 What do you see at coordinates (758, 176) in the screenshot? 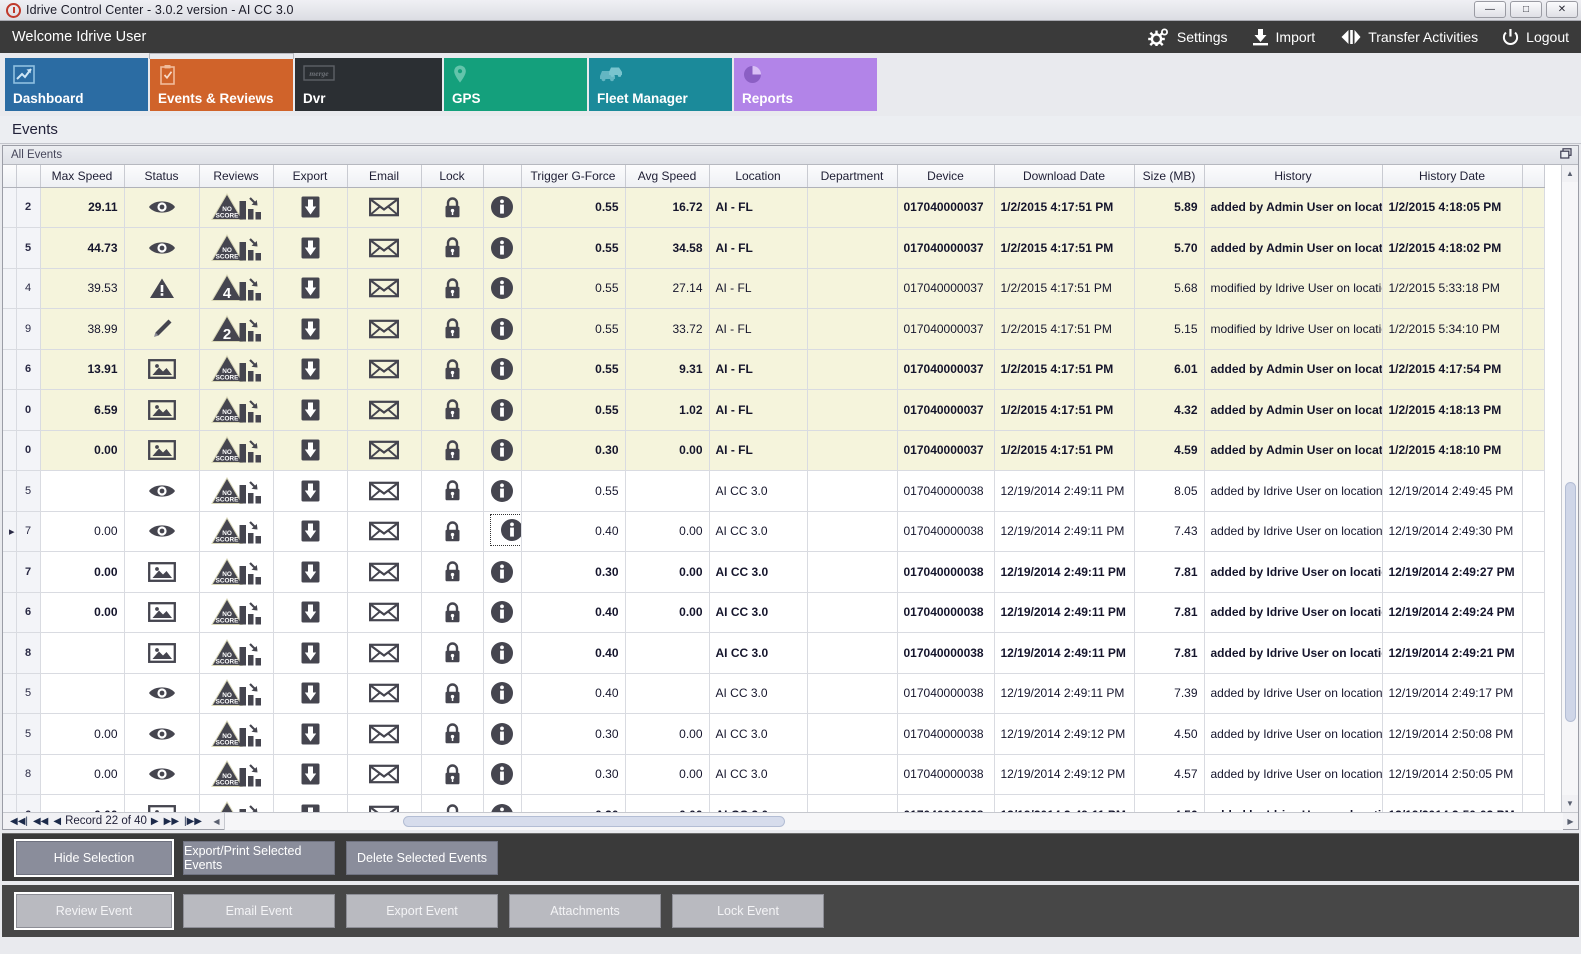
I see `col-location: Location` at bounding box center [758, 176].